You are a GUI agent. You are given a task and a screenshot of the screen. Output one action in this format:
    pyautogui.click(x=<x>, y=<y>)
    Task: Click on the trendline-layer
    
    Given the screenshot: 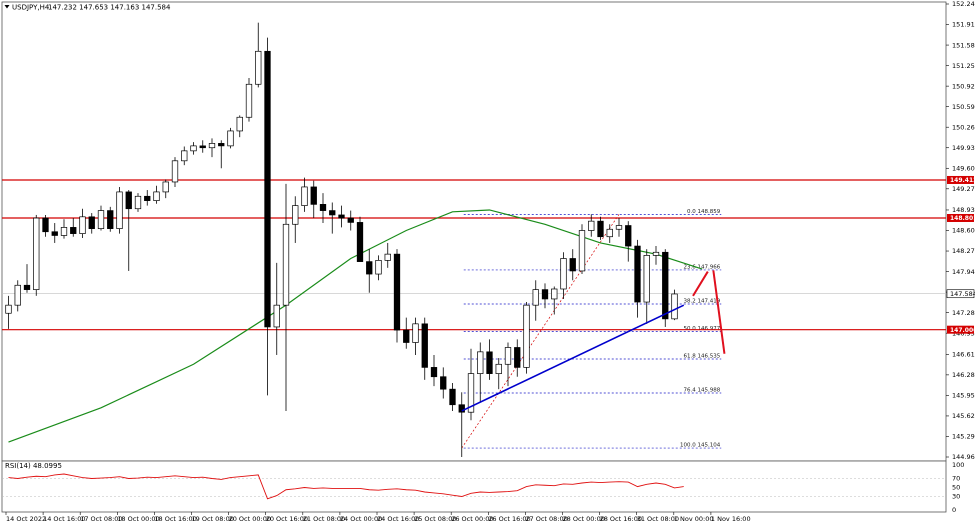 What is the action you would take?
    pyautogui.click(x=573, y=358)
    